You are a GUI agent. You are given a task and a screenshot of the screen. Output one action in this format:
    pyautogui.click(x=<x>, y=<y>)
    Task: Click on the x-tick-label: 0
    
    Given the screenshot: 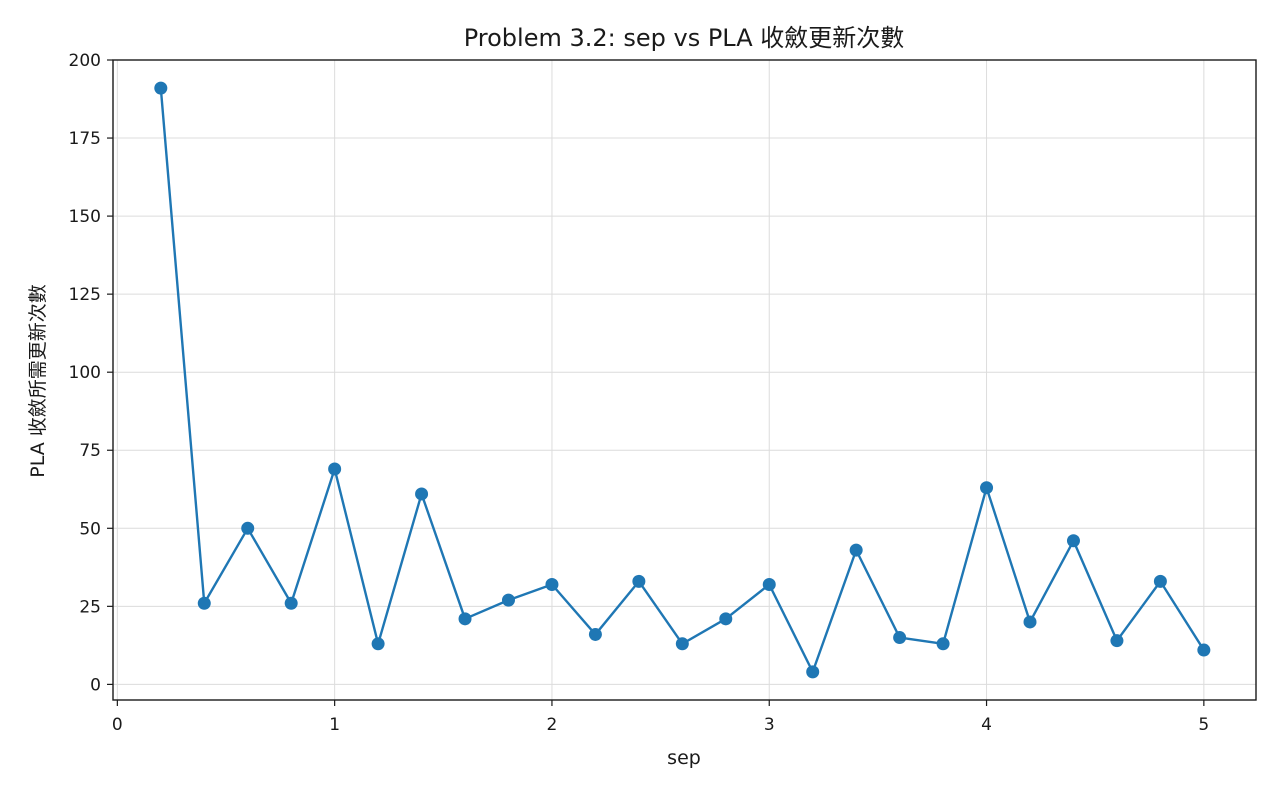 What is the action you would take?
    pyautogui.click(x=117, y=725)
    